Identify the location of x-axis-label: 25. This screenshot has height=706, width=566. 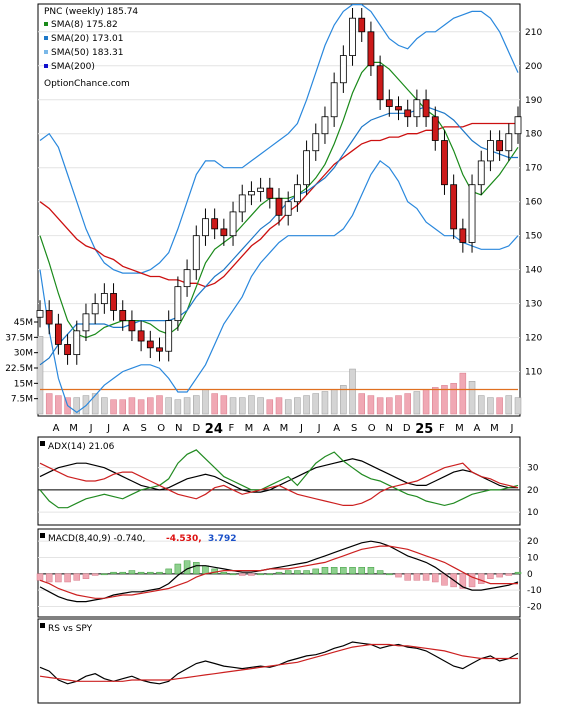
(424, 429).